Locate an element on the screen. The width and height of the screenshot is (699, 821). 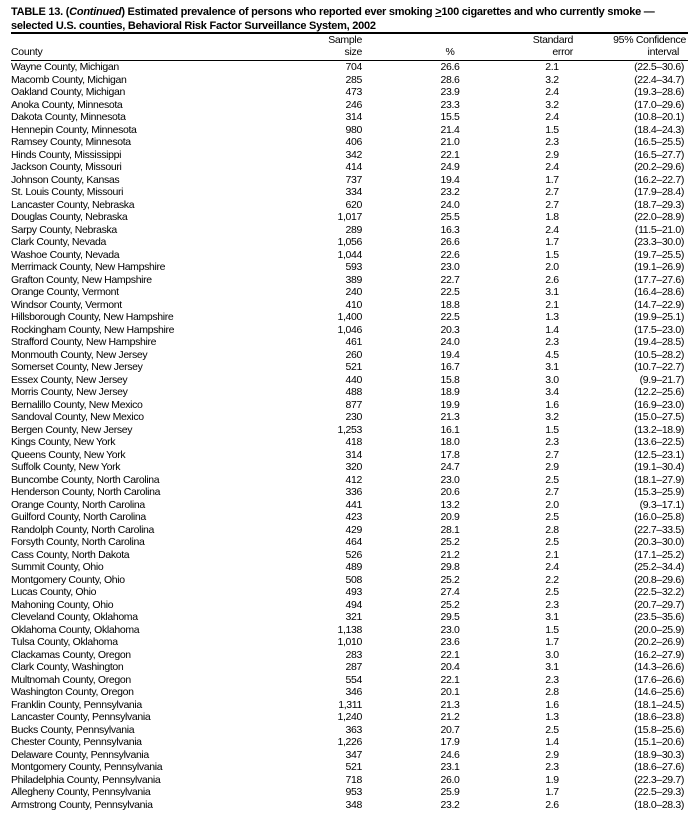
header-confidence-interval: 95% Confidence interval is located at coordinates (649, 46).